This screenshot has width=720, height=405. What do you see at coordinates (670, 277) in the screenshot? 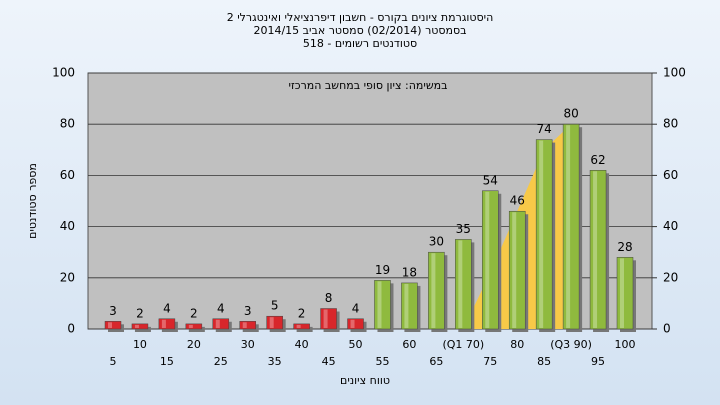
I see `y2-tick-label: 20` at bounding box center [670, 277].